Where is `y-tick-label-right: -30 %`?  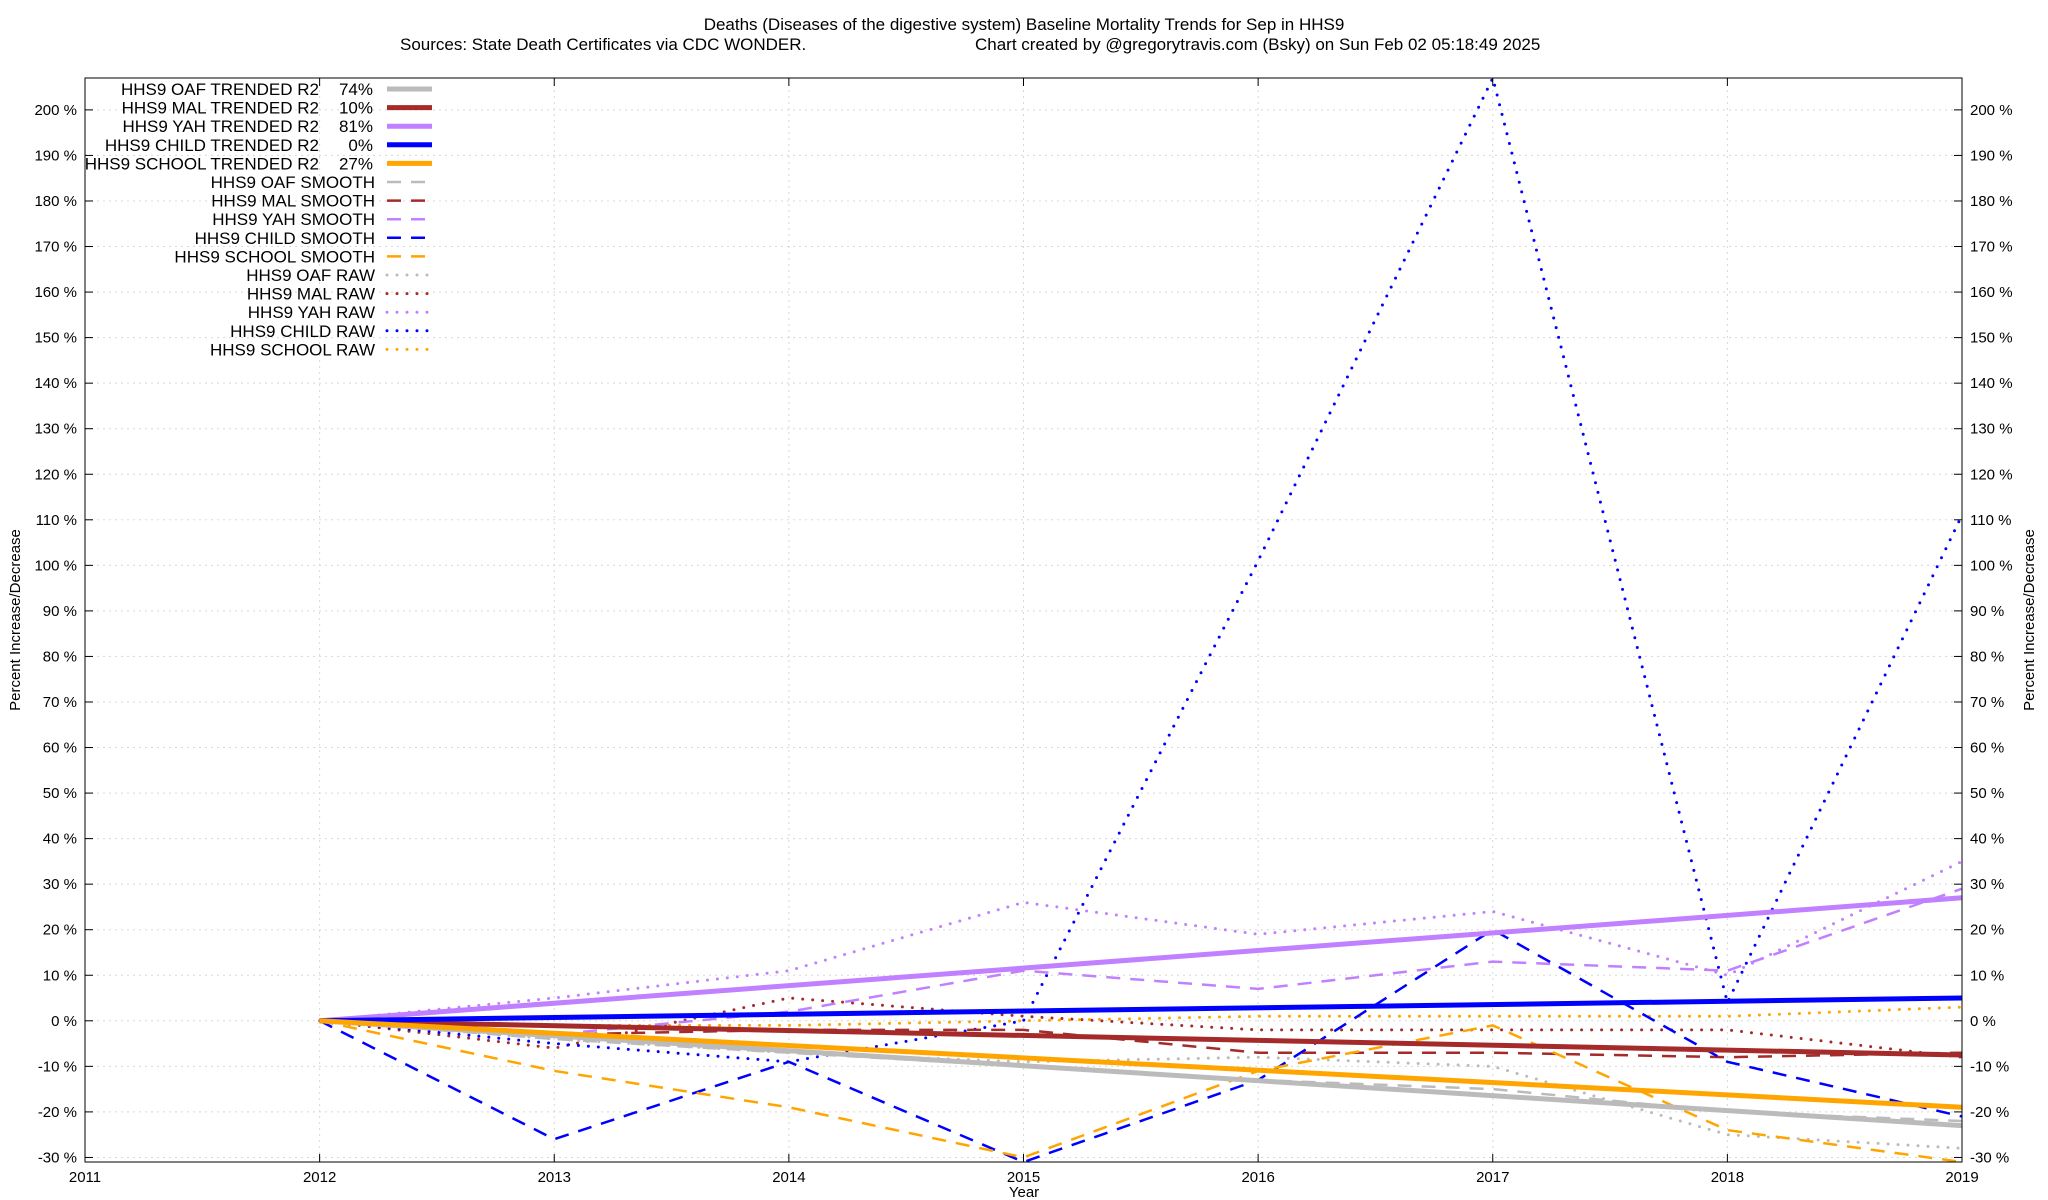 y-tick-label-right: -30 % is located at coordinates (1989, 1157).